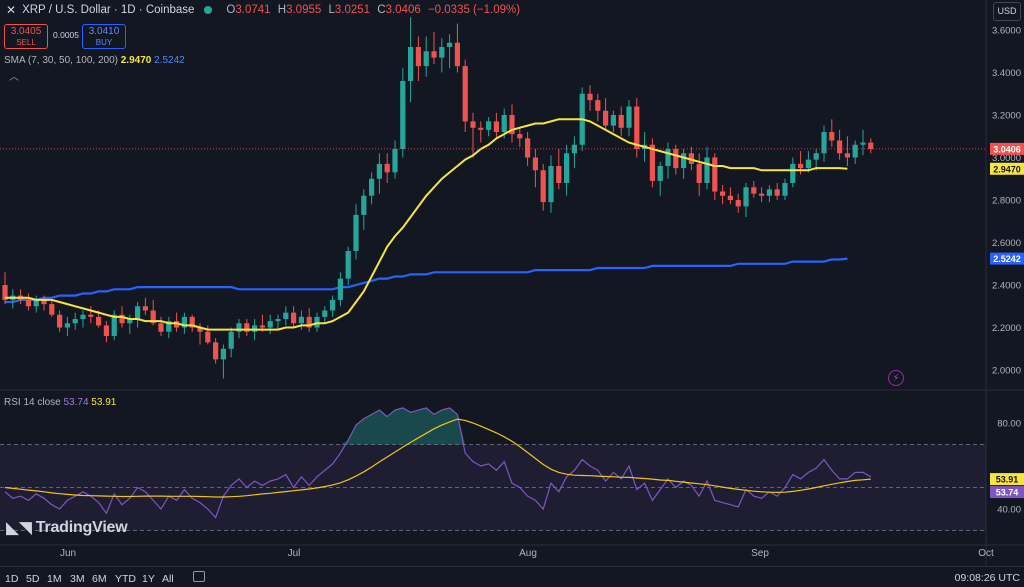  I want to click on tradingview-mark-icon: ◣◥, so click(19, 527).